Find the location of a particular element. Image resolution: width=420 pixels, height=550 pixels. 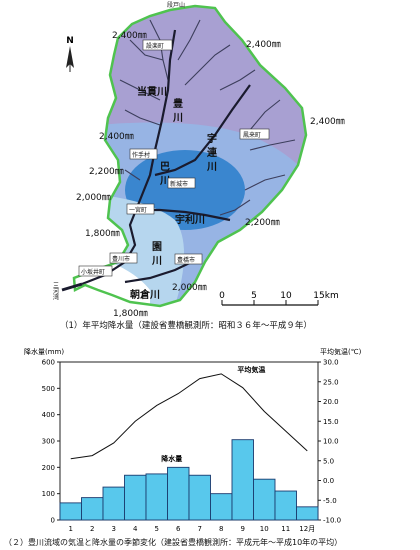

x-tick-label: 5 is located at coordinates (157, 529).